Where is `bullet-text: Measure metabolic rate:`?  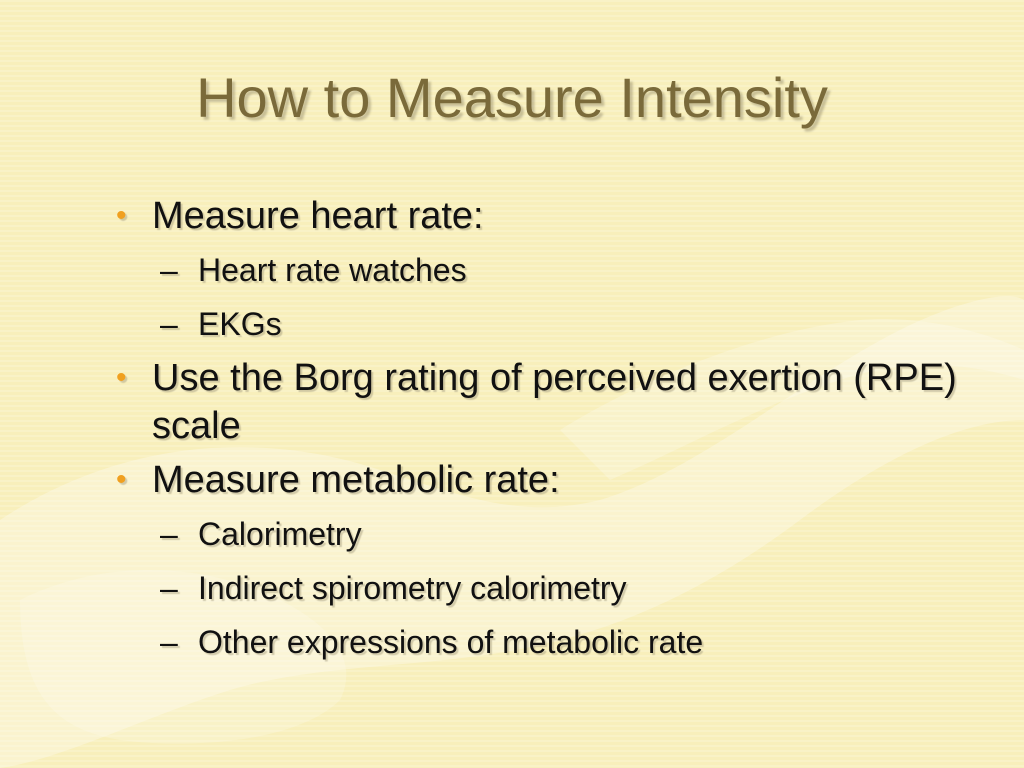
bullet-text: Measure metabolic rate: is located at coordinates (356, 480).